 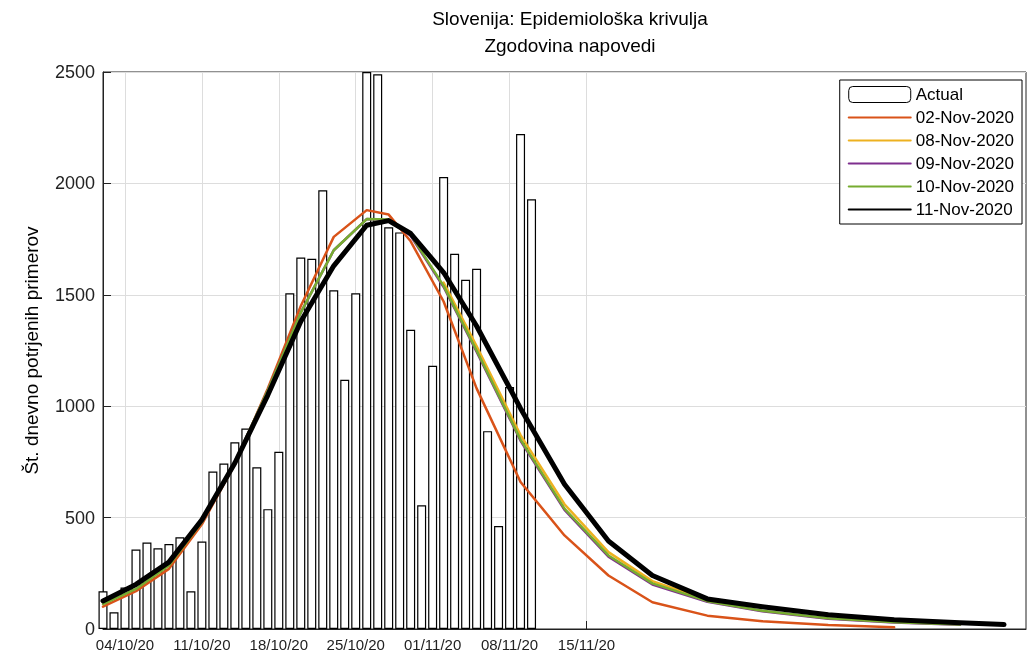 I want to click on legend-label: Actual, so click(x=939, y=94).